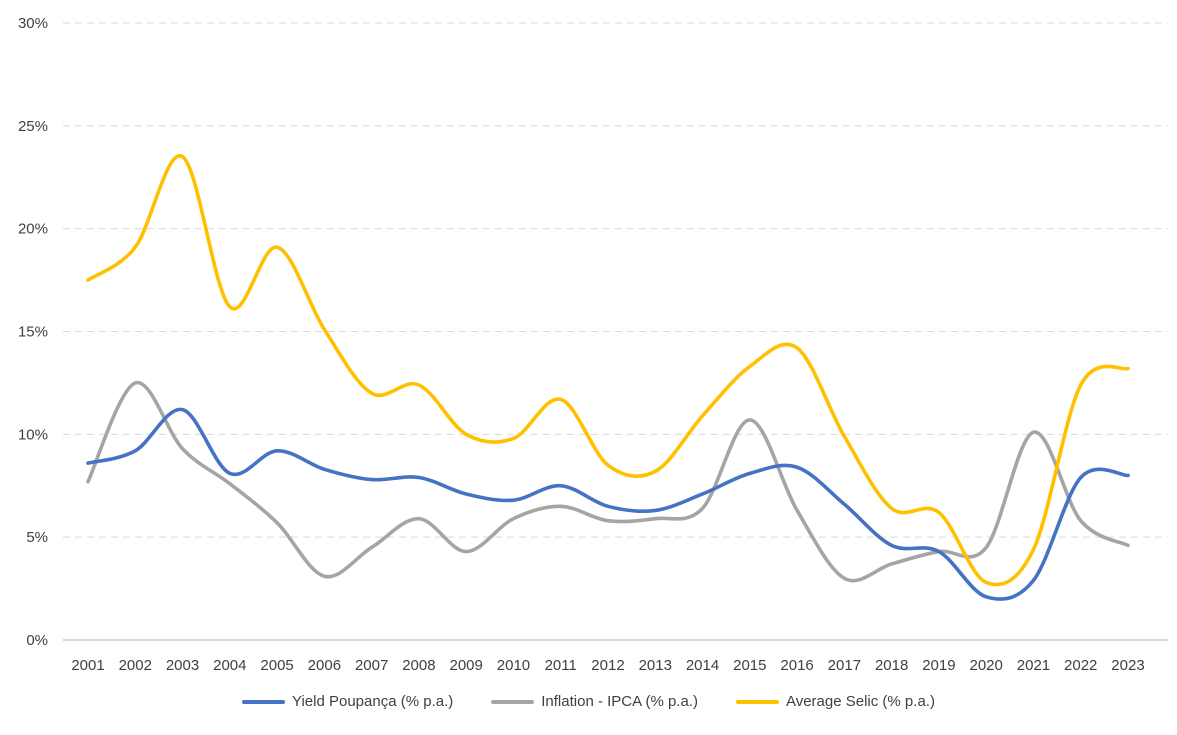 The width and height of the screenshot is (1177, 735). What do you see at coordinates (513, 701) in the screenshot?
I see `legend-line-icon-inflation-ipca` at bounding box center [513, 701].